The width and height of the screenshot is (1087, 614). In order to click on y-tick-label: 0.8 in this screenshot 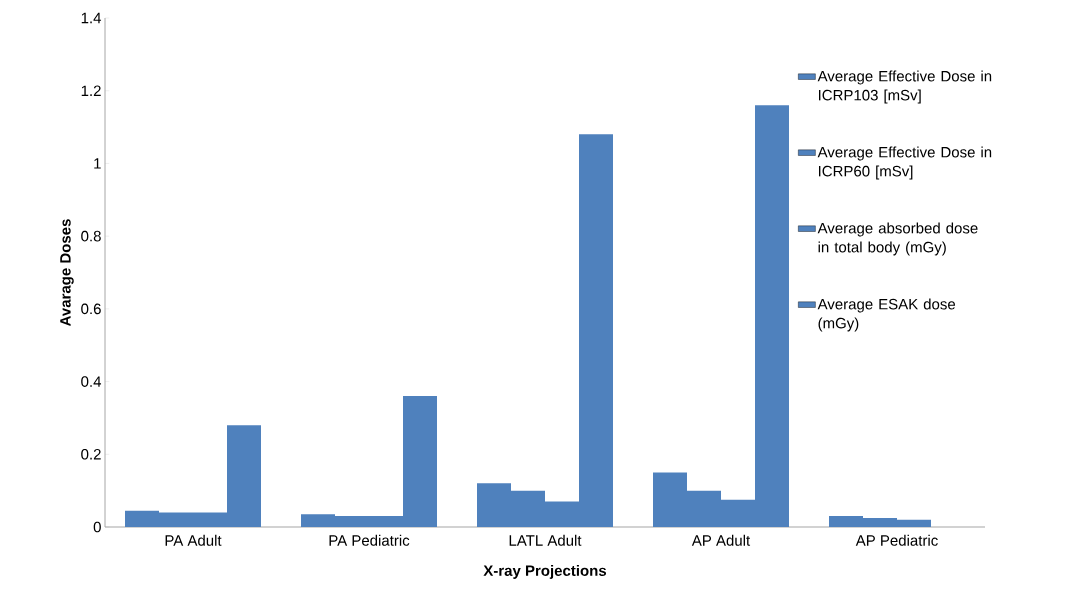, I will do `click(91, 236)`.